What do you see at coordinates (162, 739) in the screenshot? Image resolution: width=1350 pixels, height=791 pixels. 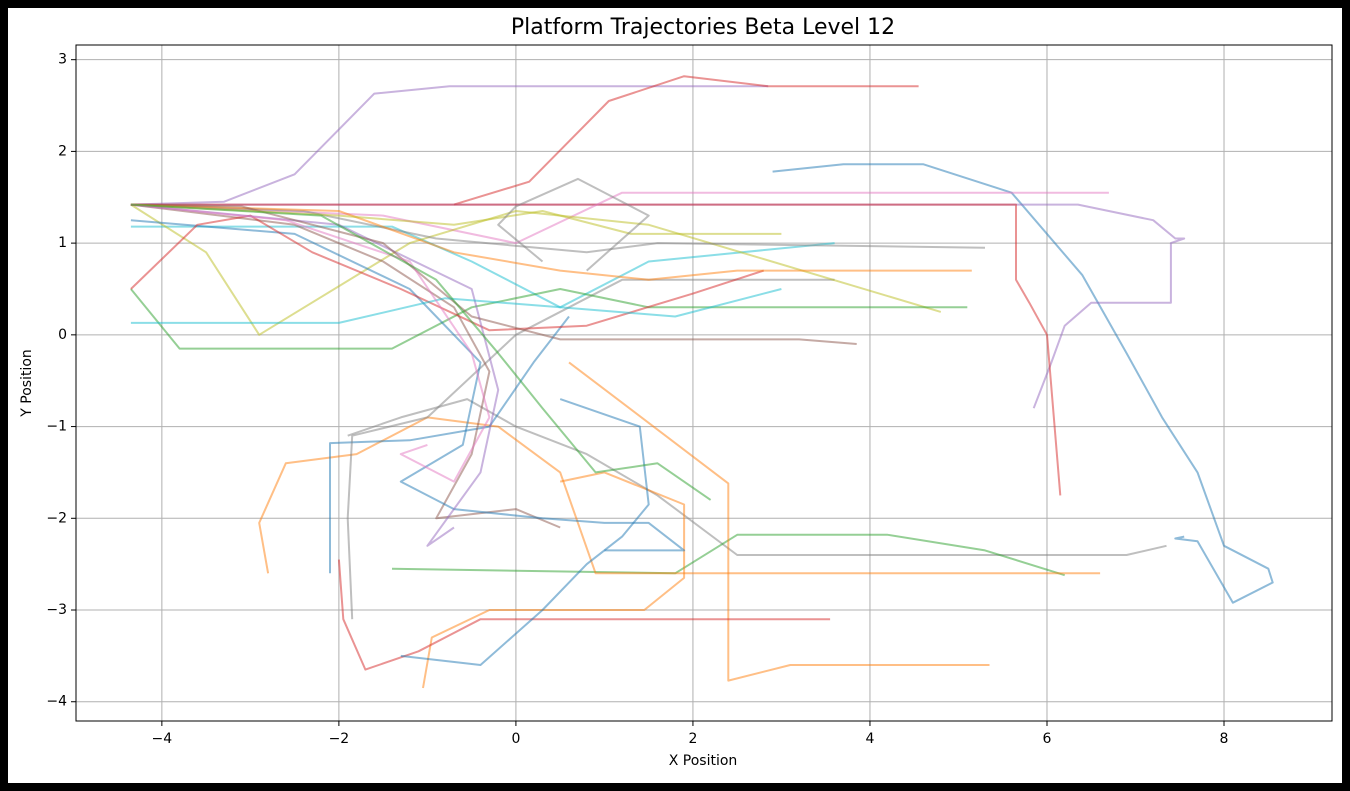 I see `x-tick-label: −4` at bounding box center [162, 739].